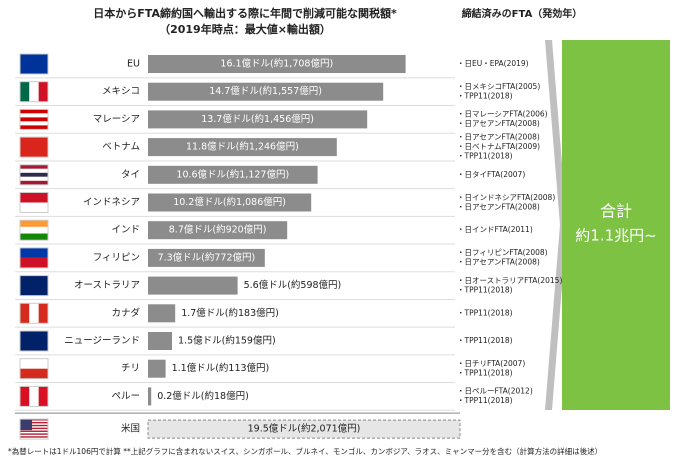  Describe the element at coordinates (125, 396) in the screenshot. I see `category-label: ペルー` at that location.